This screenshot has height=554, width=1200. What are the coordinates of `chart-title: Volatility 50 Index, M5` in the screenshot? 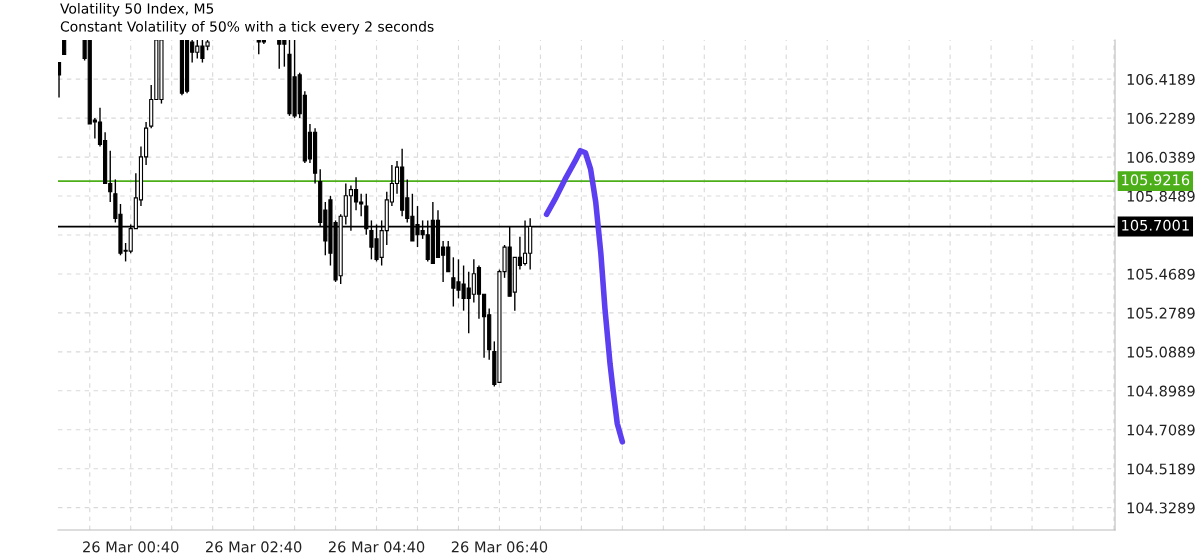 It's located at (137, 10).